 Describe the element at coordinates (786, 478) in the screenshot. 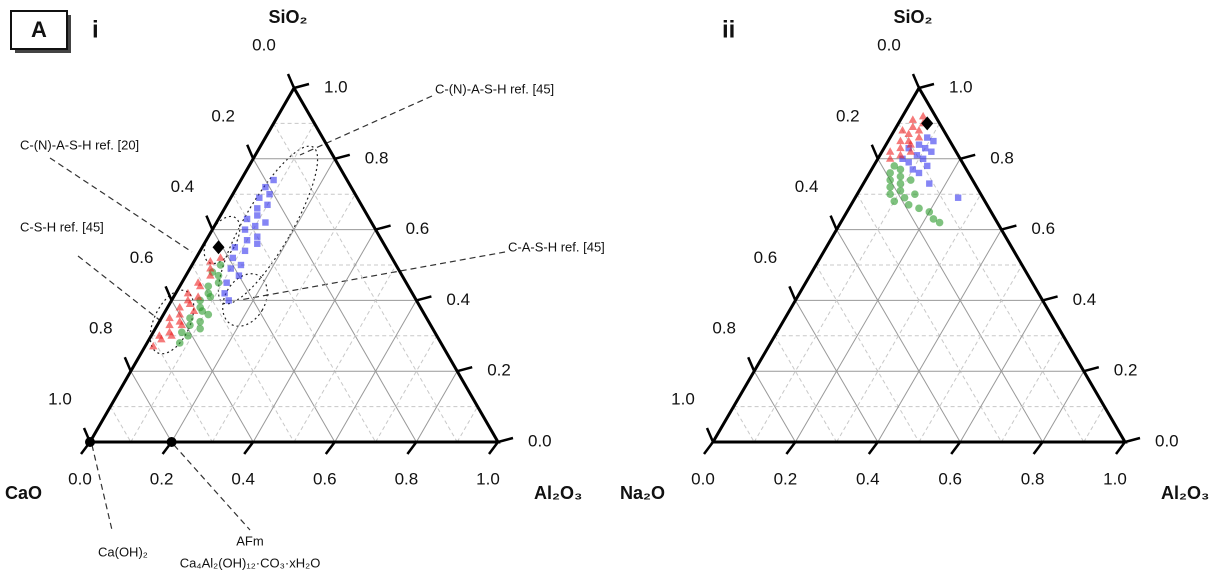

I see `bottom-tick-label: 0.2` at that location.